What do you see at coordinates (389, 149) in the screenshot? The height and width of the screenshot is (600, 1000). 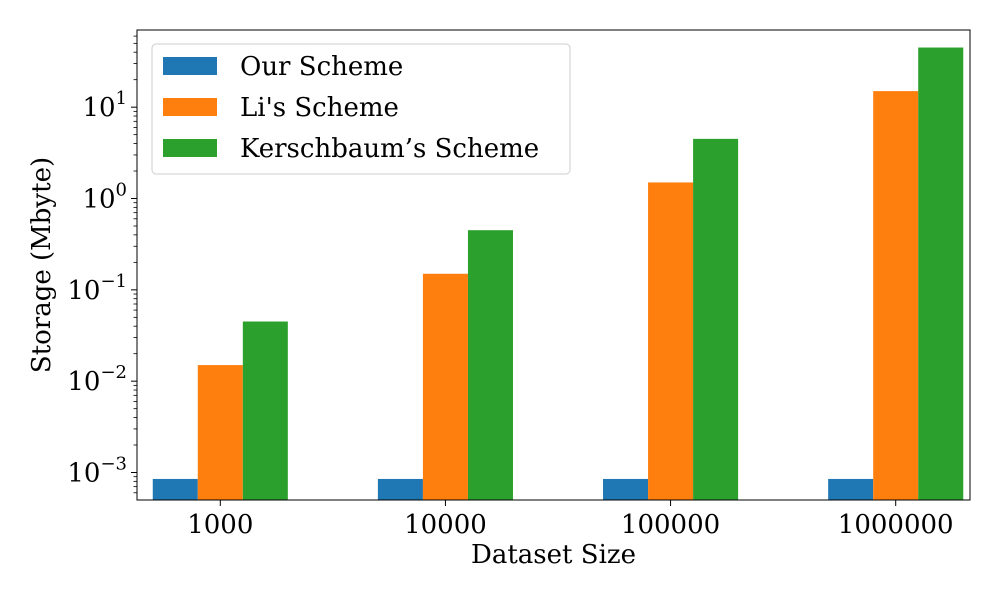 I see `legend-label: Kerschbaum’s Scheme` at bounding box center [389, 149].